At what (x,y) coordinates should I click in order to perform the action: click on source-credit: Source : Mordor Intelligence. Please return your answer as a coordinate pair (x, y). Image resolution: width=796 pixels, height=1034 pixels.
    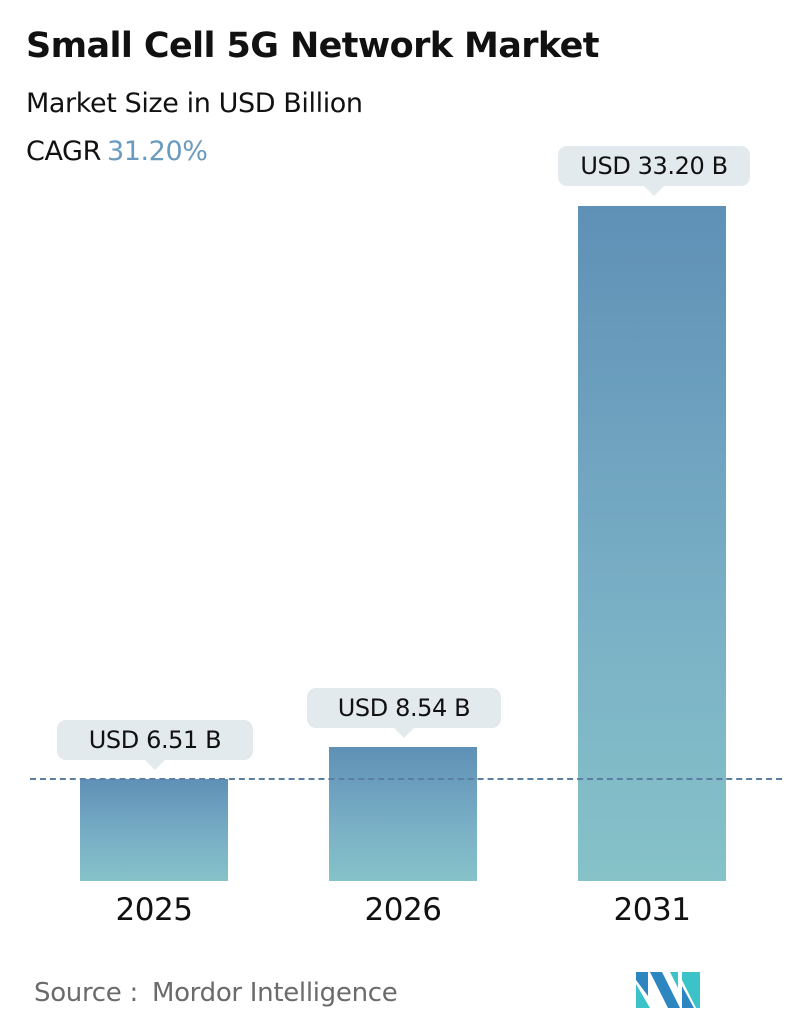
    Looking at the image, I should click on (216, 993).